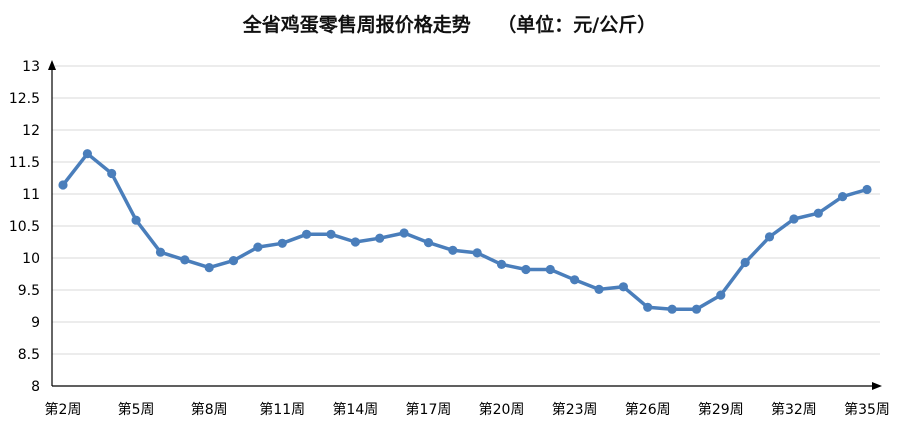 The height and width of the screenshot is (423, 899). I want to click on y-tick-label: 11.5, so click(24, 163).